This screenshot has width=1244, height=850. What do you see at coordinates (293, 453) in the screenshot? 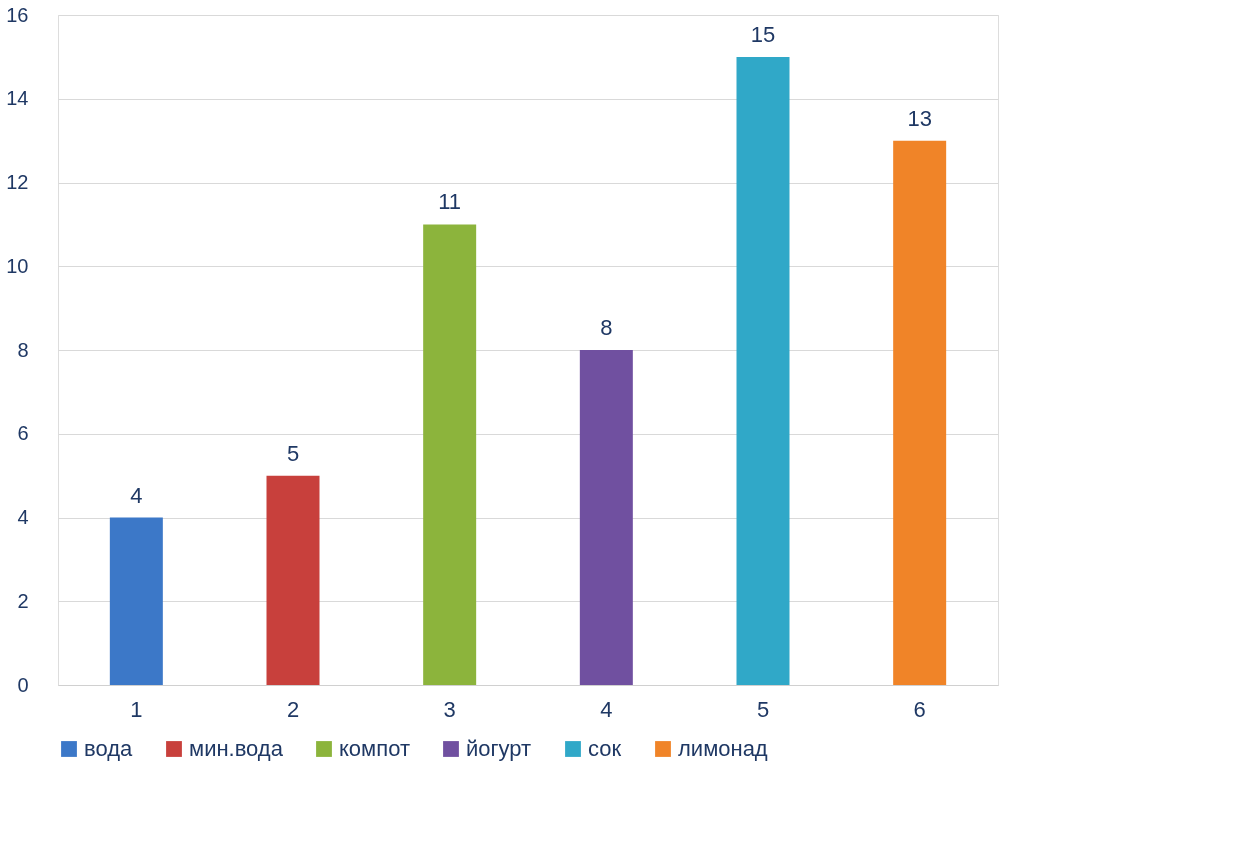
I see `data-label: 5` at bounding box center [293, 453].